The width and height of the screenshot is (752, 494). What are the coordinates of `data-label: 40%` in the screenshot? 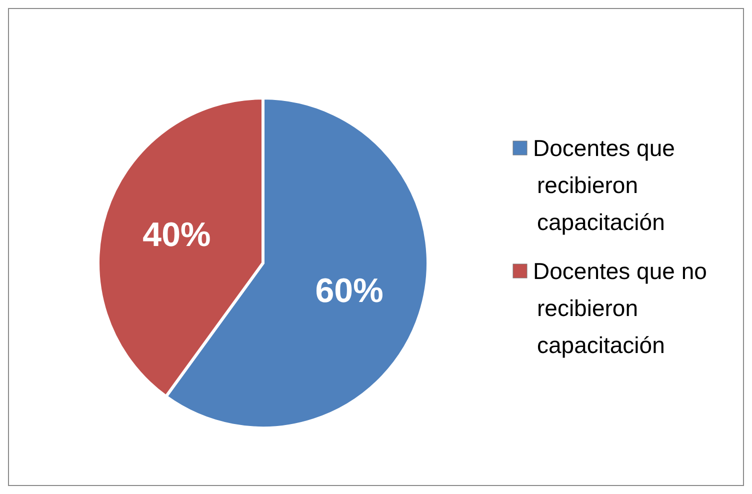 It's located at (176, 235).